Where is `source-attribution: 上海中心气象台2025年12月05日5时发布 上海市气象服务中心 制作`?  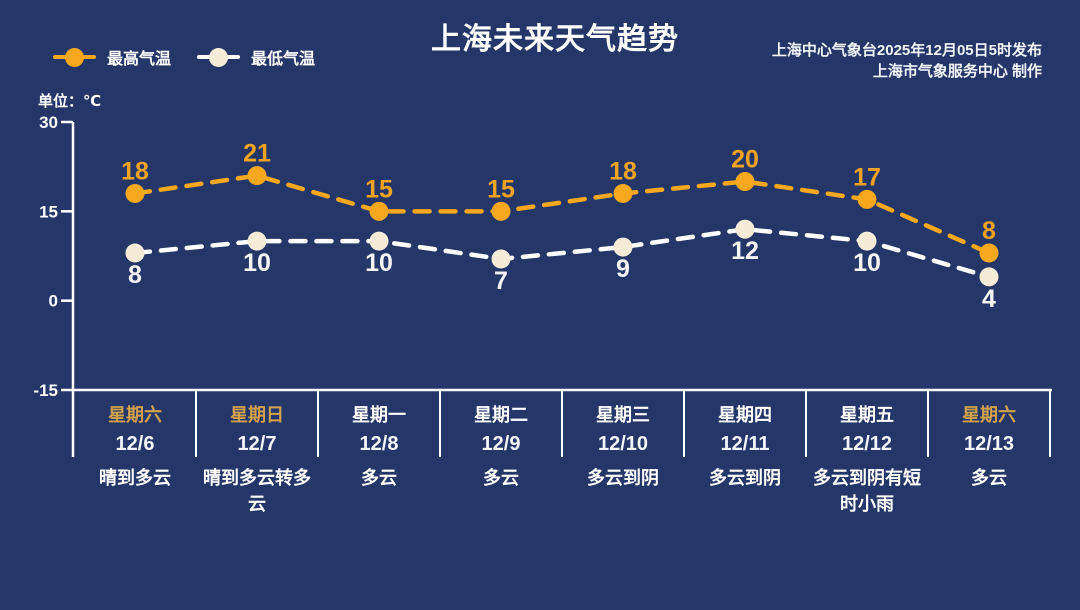 source-attribution: 上海中心气象台2025年12月05日5时发布 上海市气象服务中心 制作 is located at coordinates (907, 61).